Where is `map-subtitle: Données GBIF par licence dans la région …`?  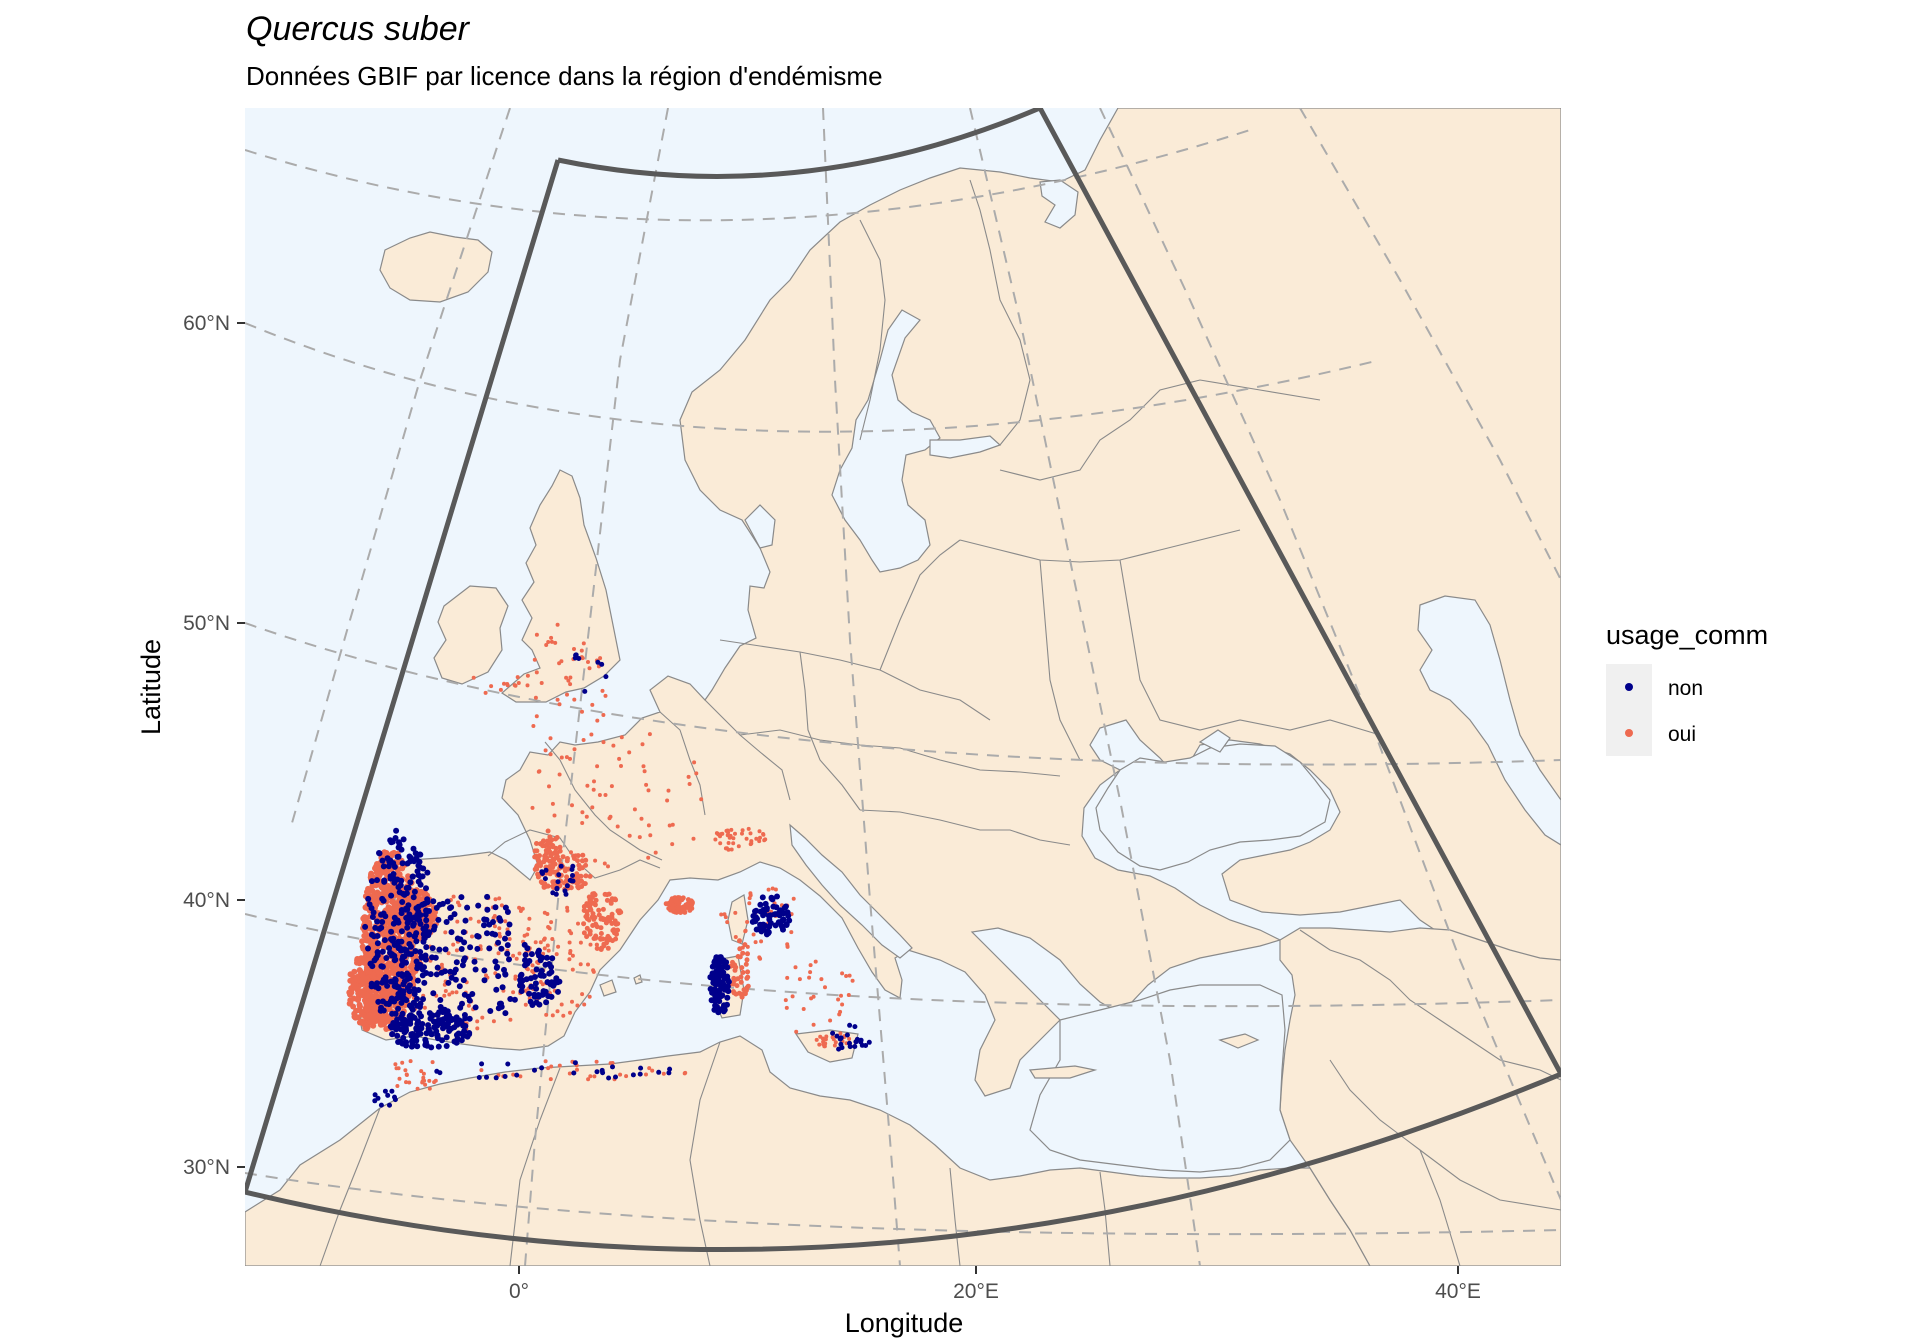
map-subtitle: Données GBIF par licence dans la région … is located at coordinates (564, 76).